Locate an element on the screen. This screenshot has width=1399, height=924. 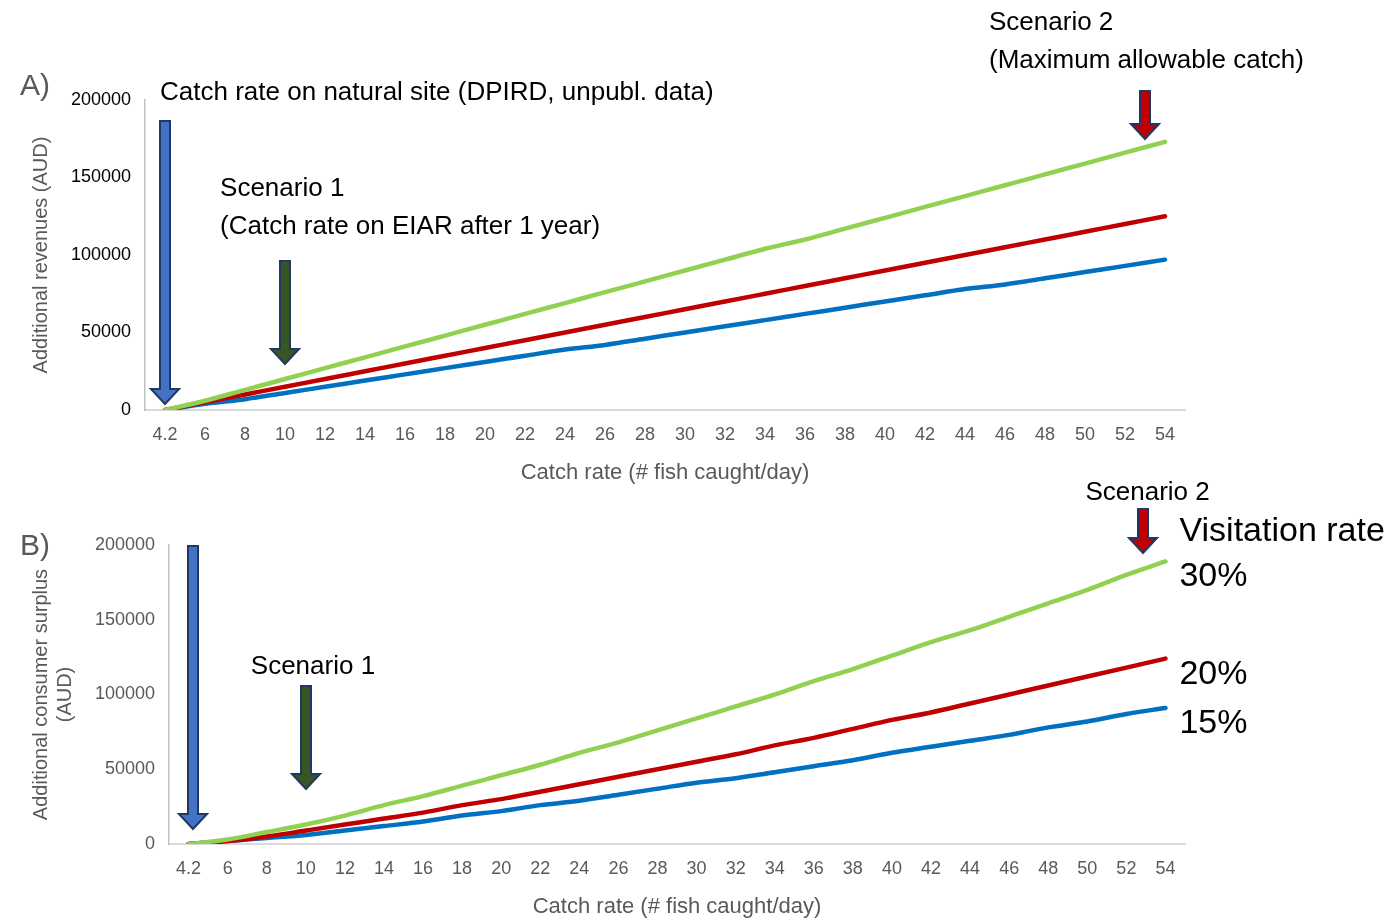
text: Scenario 2 is located at coordinates (1147, 491).